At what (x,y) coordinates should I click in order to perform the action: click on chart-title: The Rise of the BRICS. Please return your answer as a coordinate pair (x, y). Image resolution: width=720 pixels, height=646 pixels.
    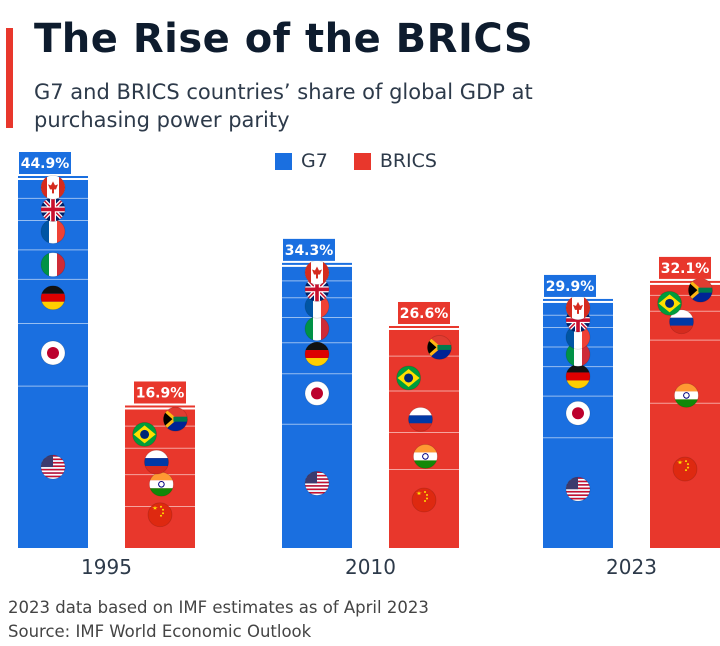
    Looking at the image, I should click on (284, 39).